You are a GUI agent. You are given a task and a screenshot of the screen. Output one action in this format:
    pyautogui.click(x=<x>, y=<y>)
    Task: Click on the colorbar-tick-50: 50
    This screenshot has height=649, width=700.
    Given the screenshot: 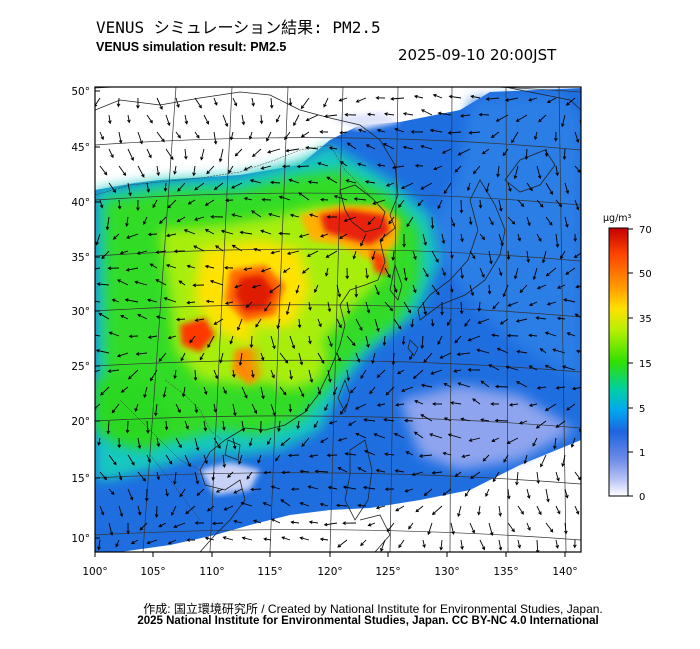 What is the action you would take?
    pyautogui.click(x=645, y=274)
    